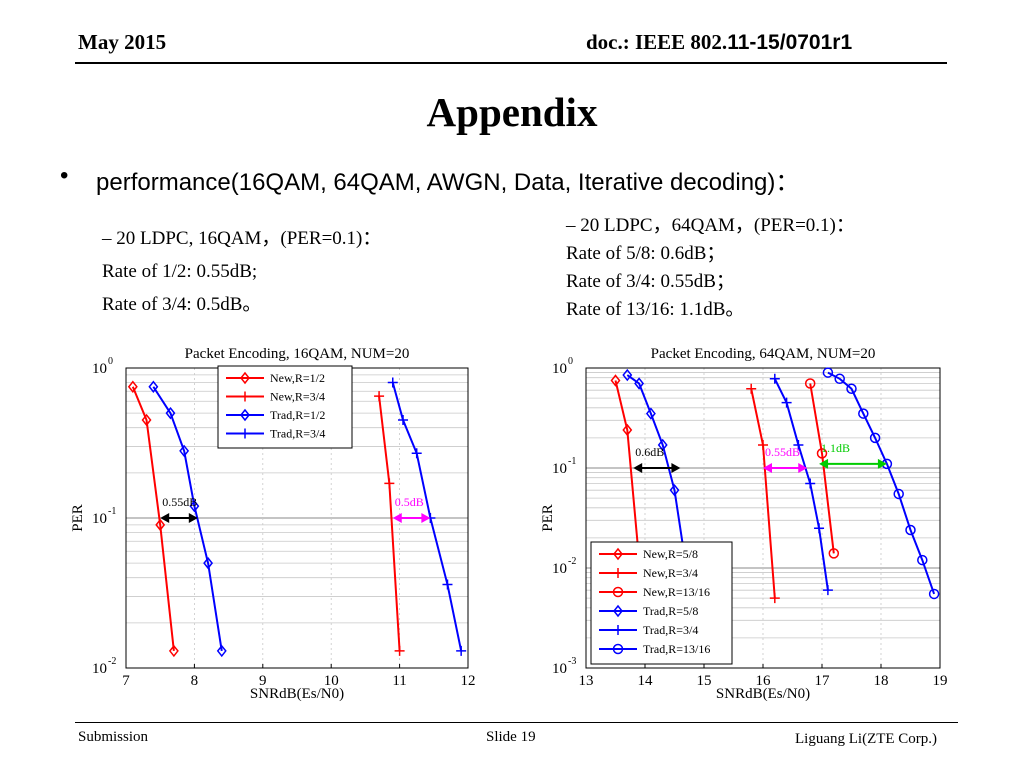 The width and height of the screenshot is (1024, 768). I want to click on legend-label: New,R=1/2, so click(297, 378).